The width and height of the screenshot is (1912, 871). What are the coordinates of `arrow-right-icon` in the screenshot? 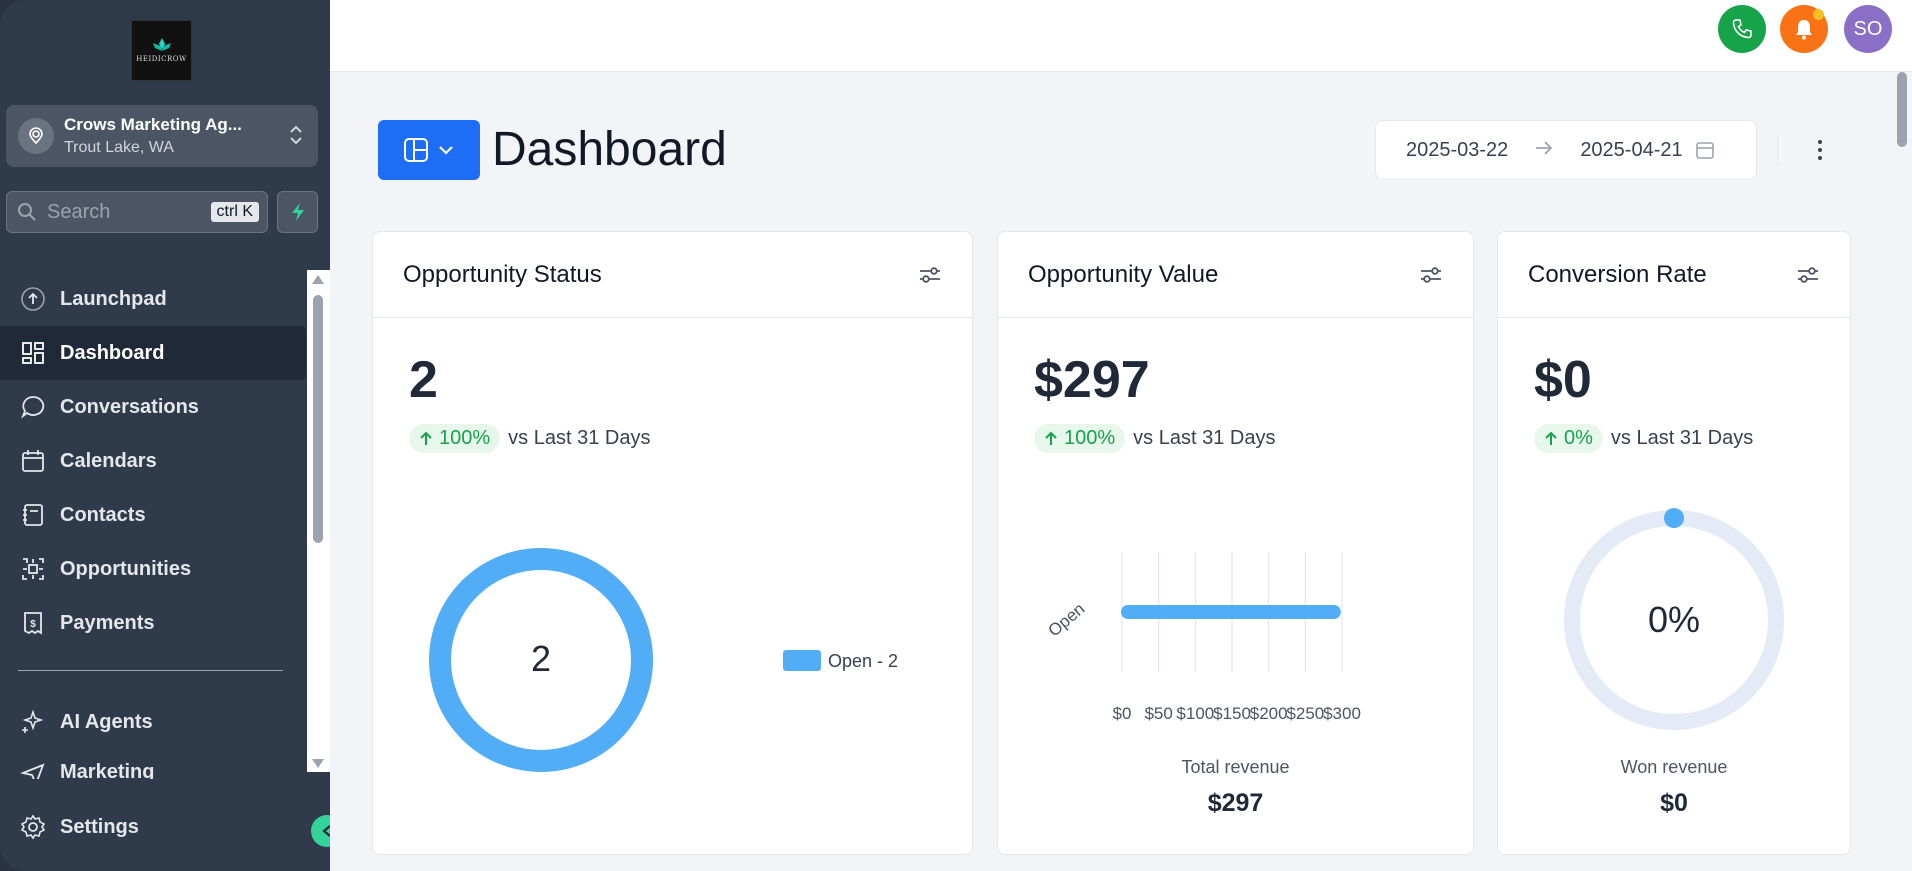 It's located at (1544, 150).